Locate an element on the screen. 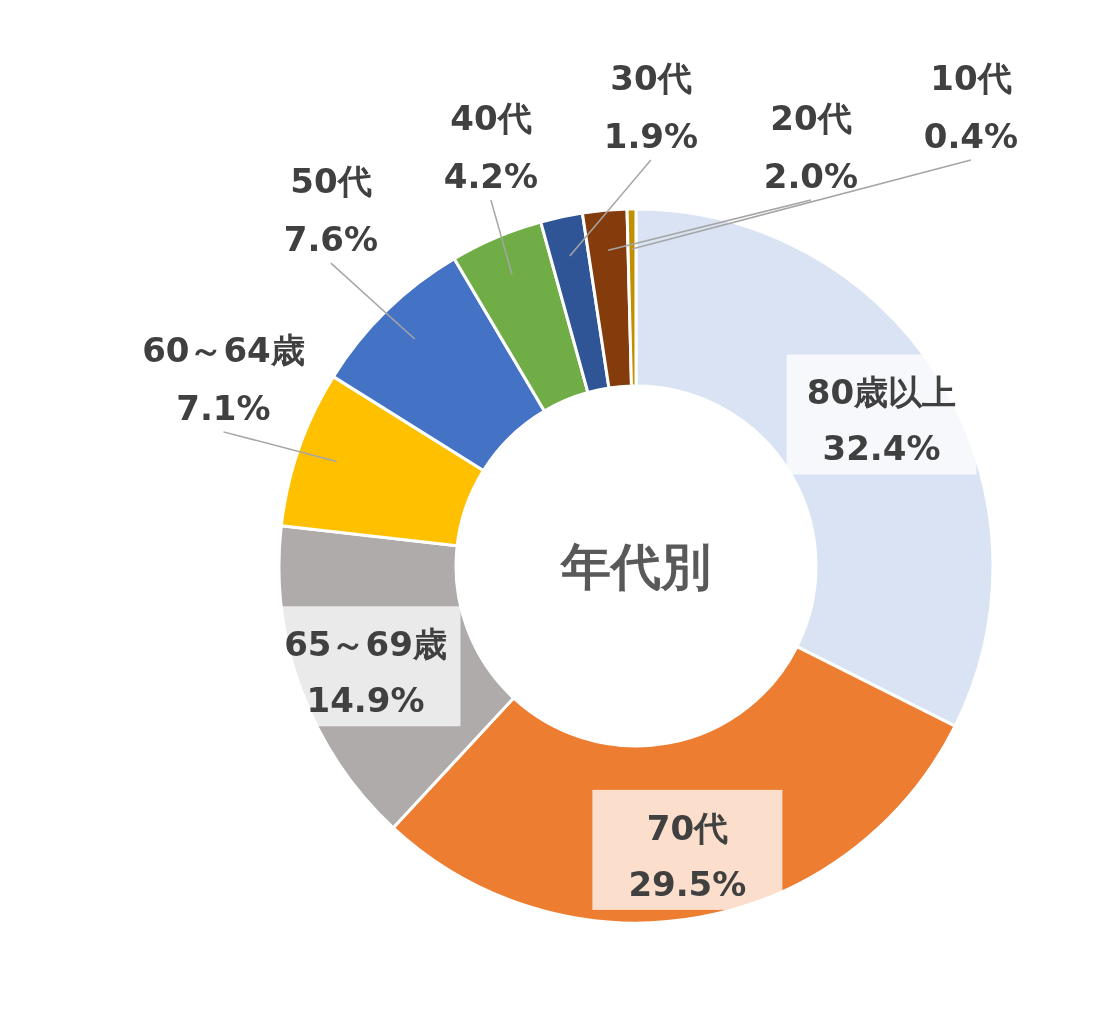 The width and height of the screenshot is (1116, 1012). data-label: 14.9% is located at coordinates (365, 700).